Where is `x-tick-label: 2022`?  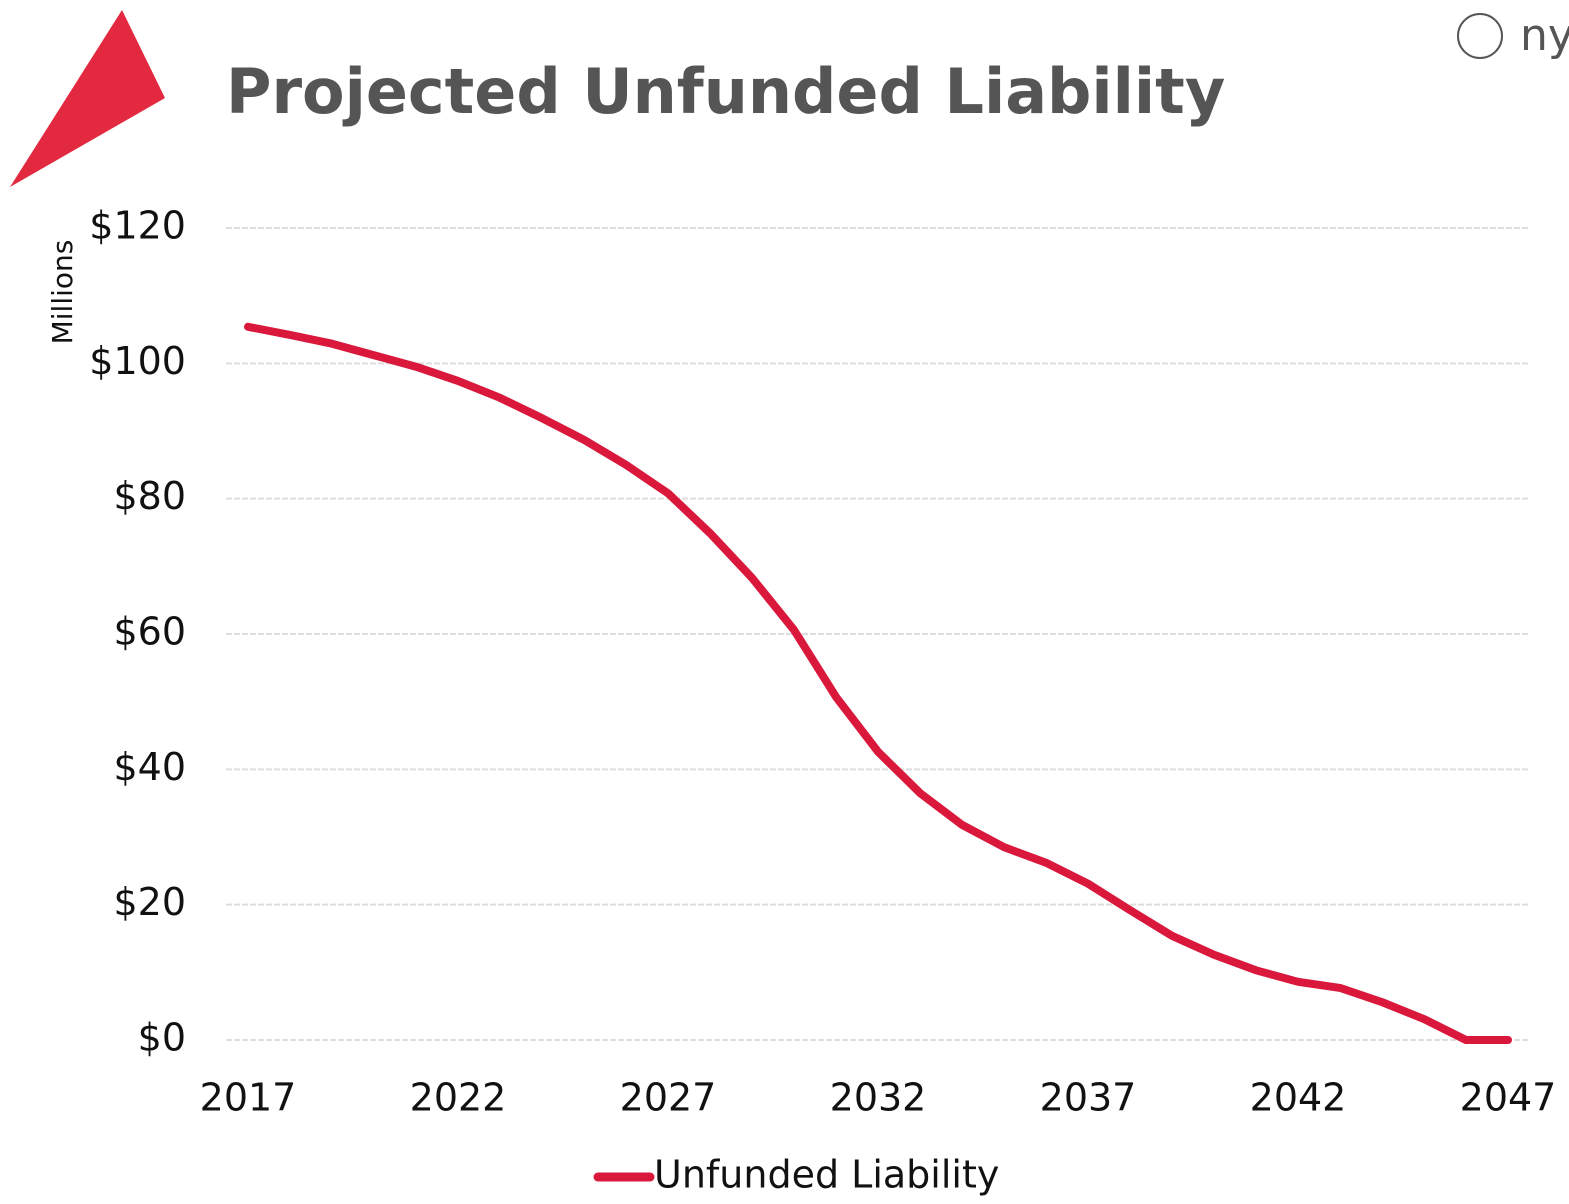
x-tick-label: 2022 is located at coordinates (458, 1098).